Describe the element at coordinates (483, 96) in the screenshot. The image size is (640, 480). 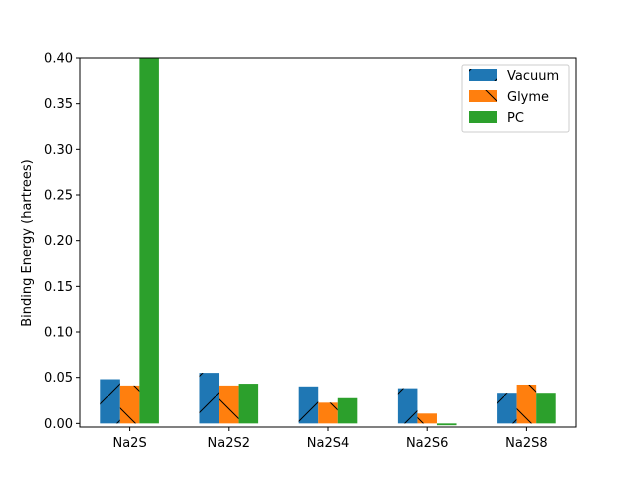
I see `legend-swatch-glyme-hatch` at that location.